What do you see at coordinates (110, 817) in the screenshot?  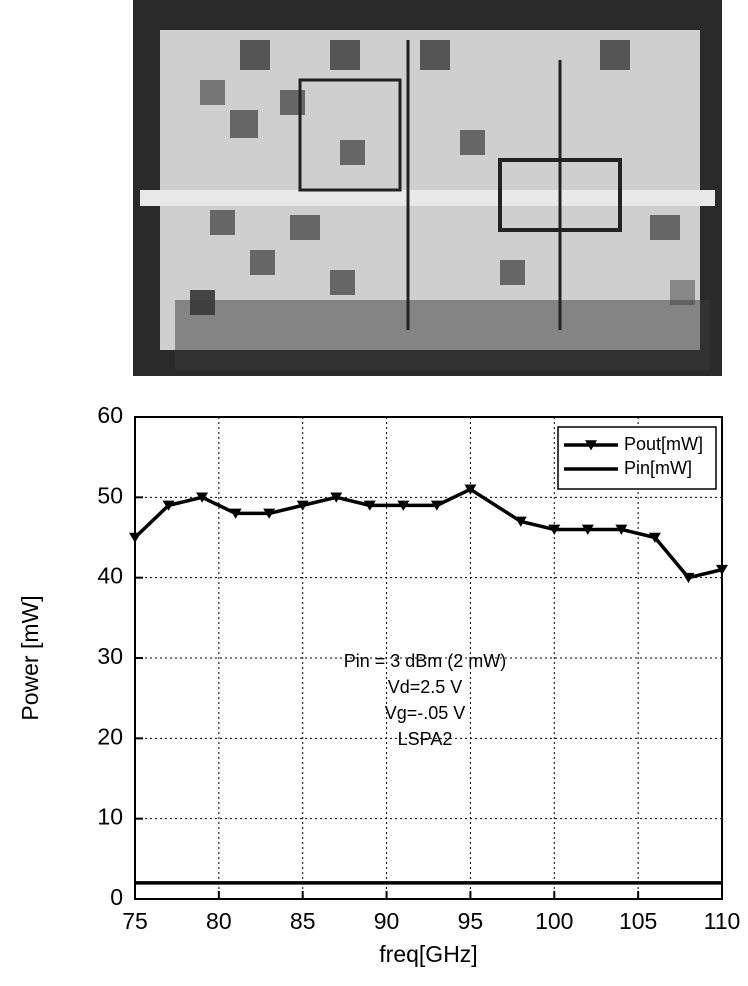 I see `y-tick-label: 10` at bounding box center [110, 817].